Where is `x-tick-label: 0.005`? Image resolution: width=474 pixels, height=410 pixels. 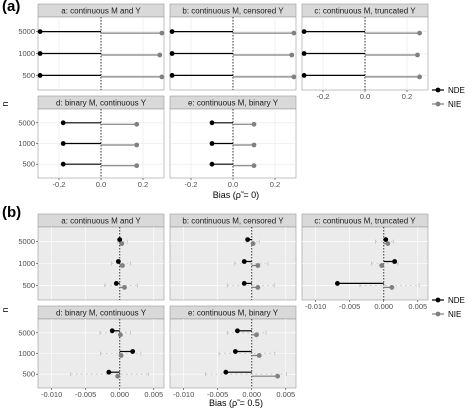
x-tick-label: 0.005 is located at coordinates (285, 394).